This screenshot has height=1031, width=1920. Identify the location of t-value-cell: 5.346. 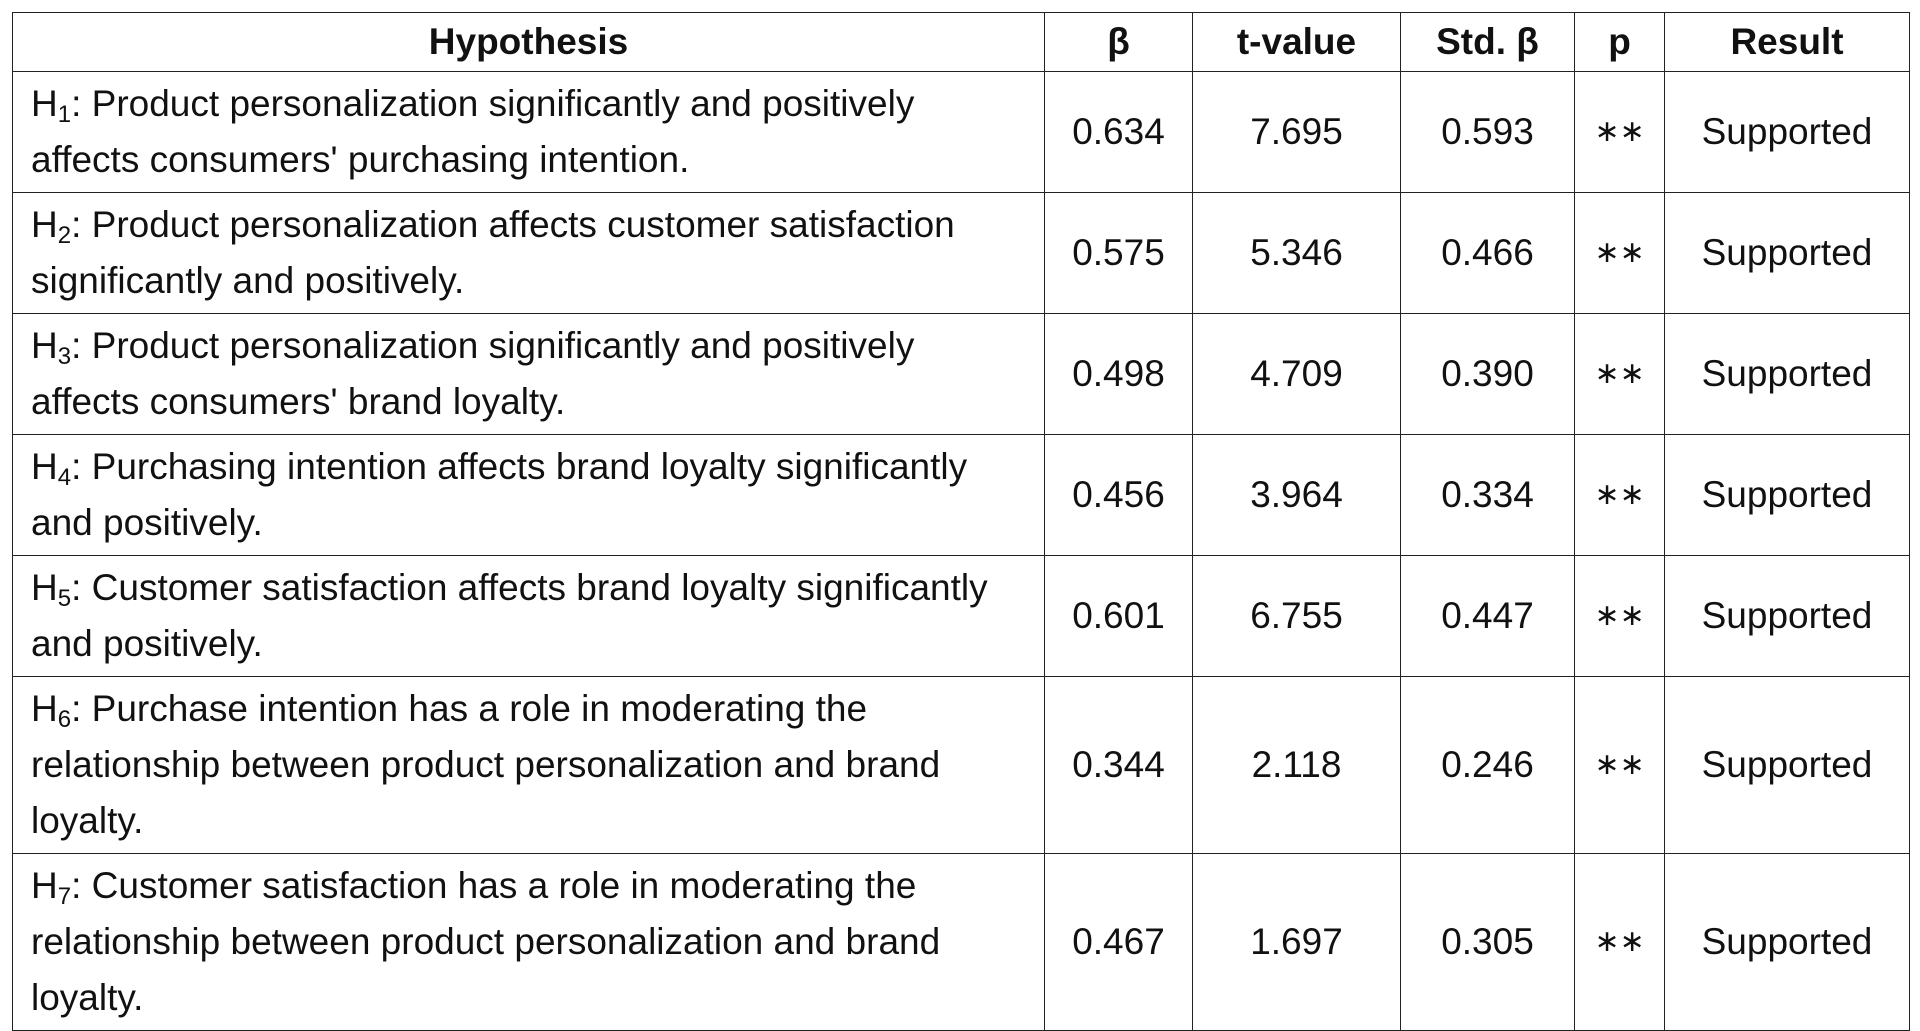
(1296, 253).